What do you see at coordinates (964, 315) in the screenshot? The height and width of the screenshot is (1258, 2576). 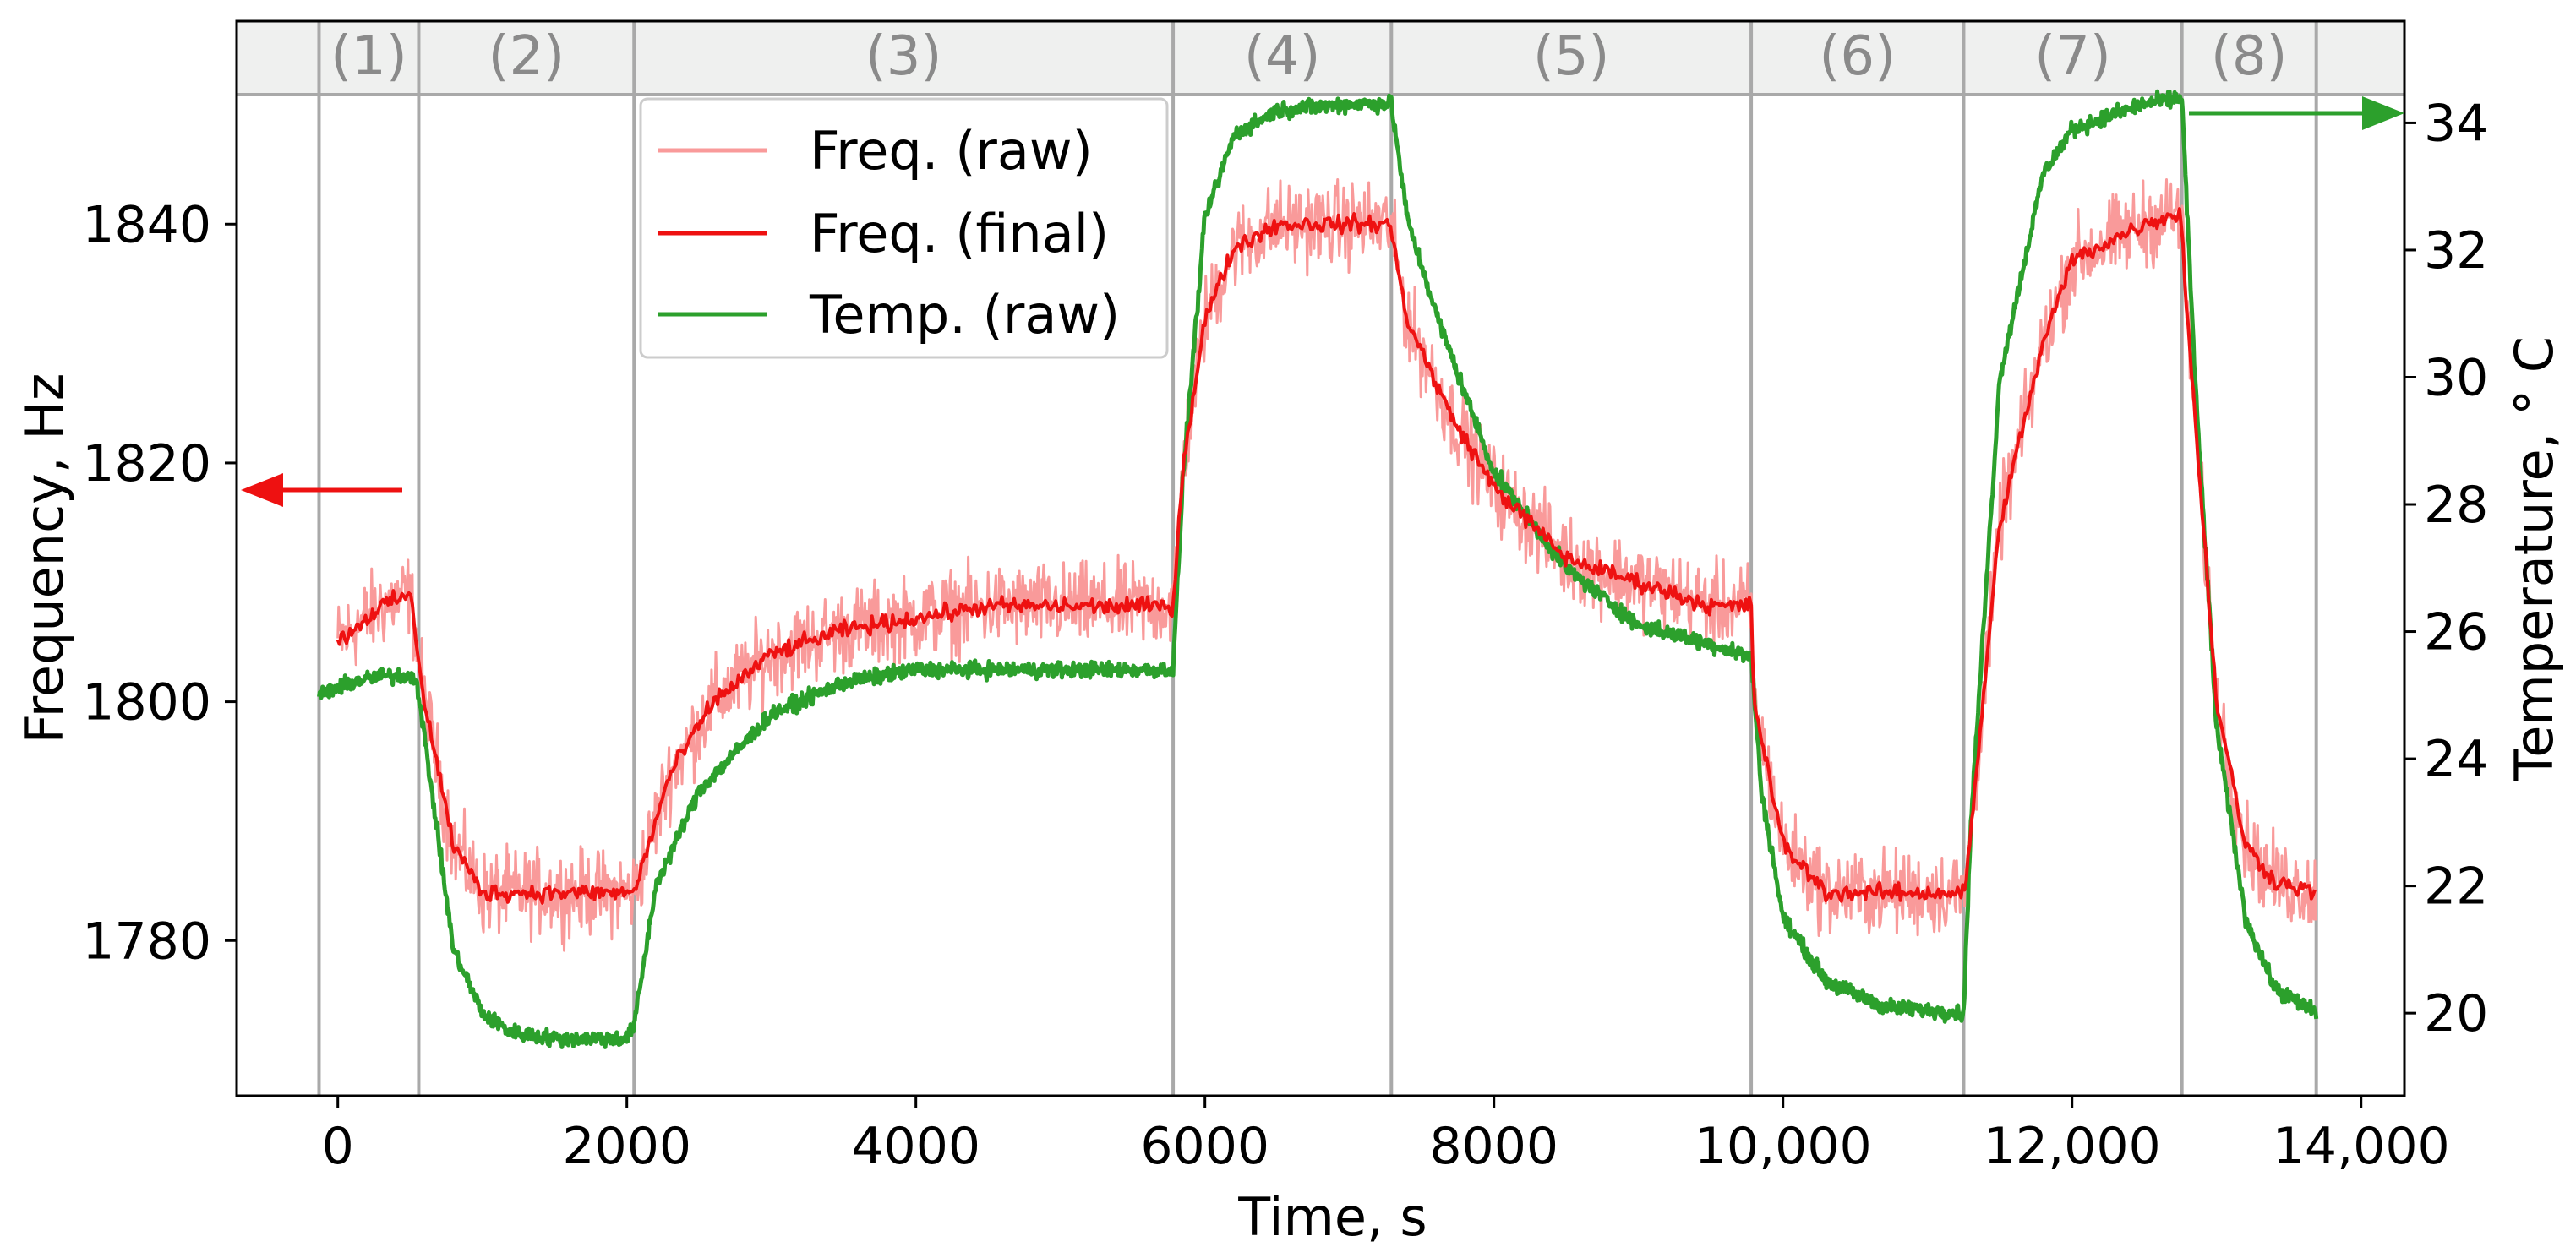 I see `legend-label-temp-raw: Temp. (raw)` at bounding box center [964, 315].